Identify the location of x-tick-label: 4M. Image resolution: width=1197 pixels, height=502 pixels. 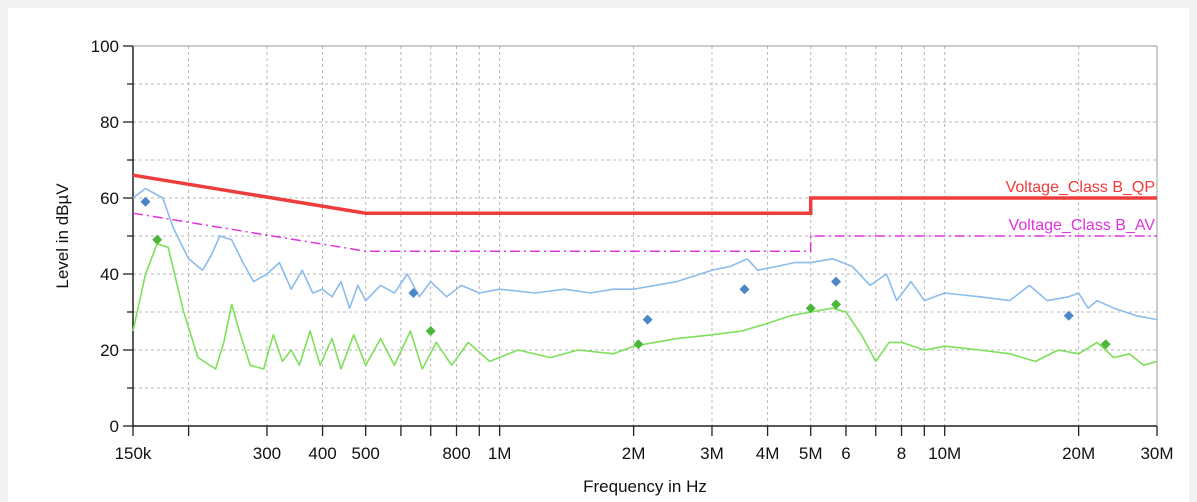
(768, 453).